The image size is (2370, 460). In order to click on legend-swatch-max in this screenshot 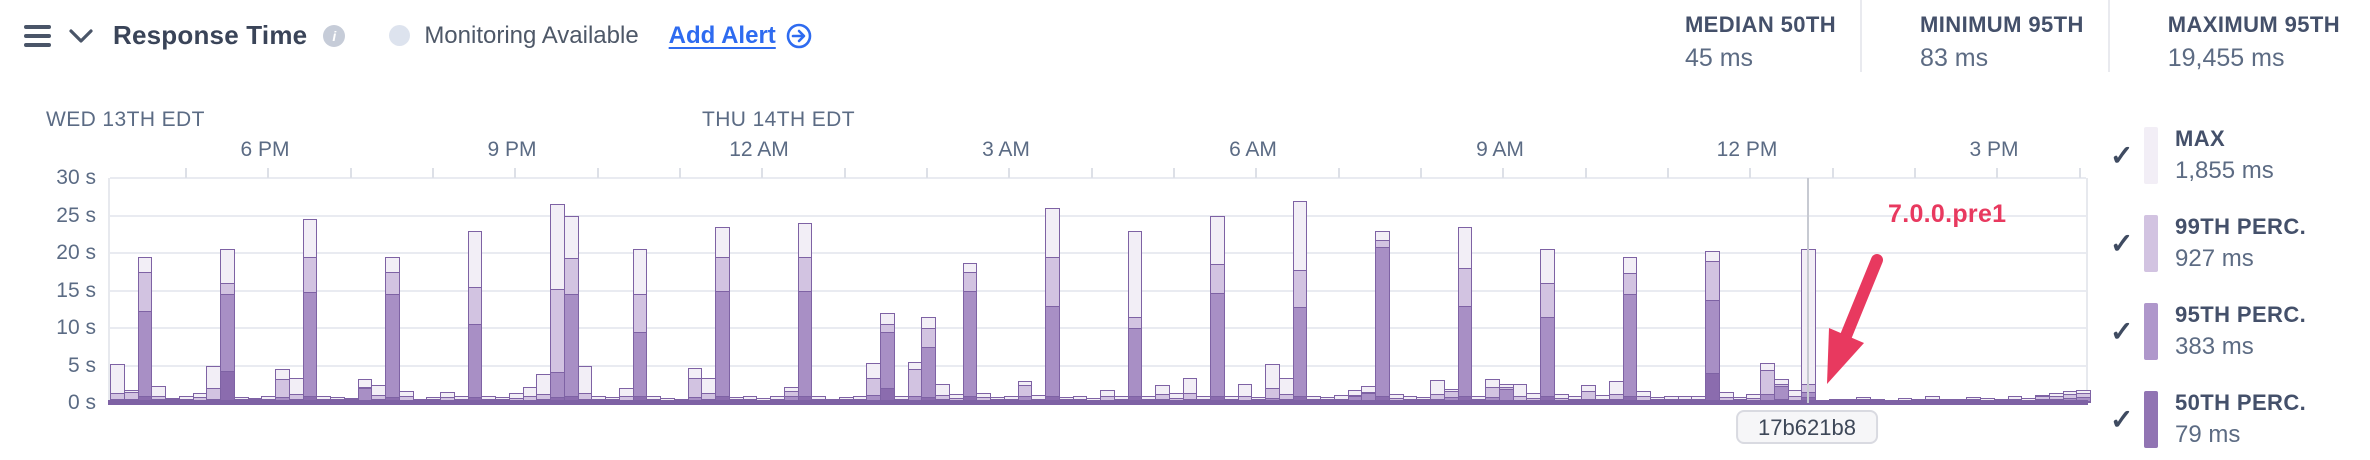, I will do `click(2151, 155)`.